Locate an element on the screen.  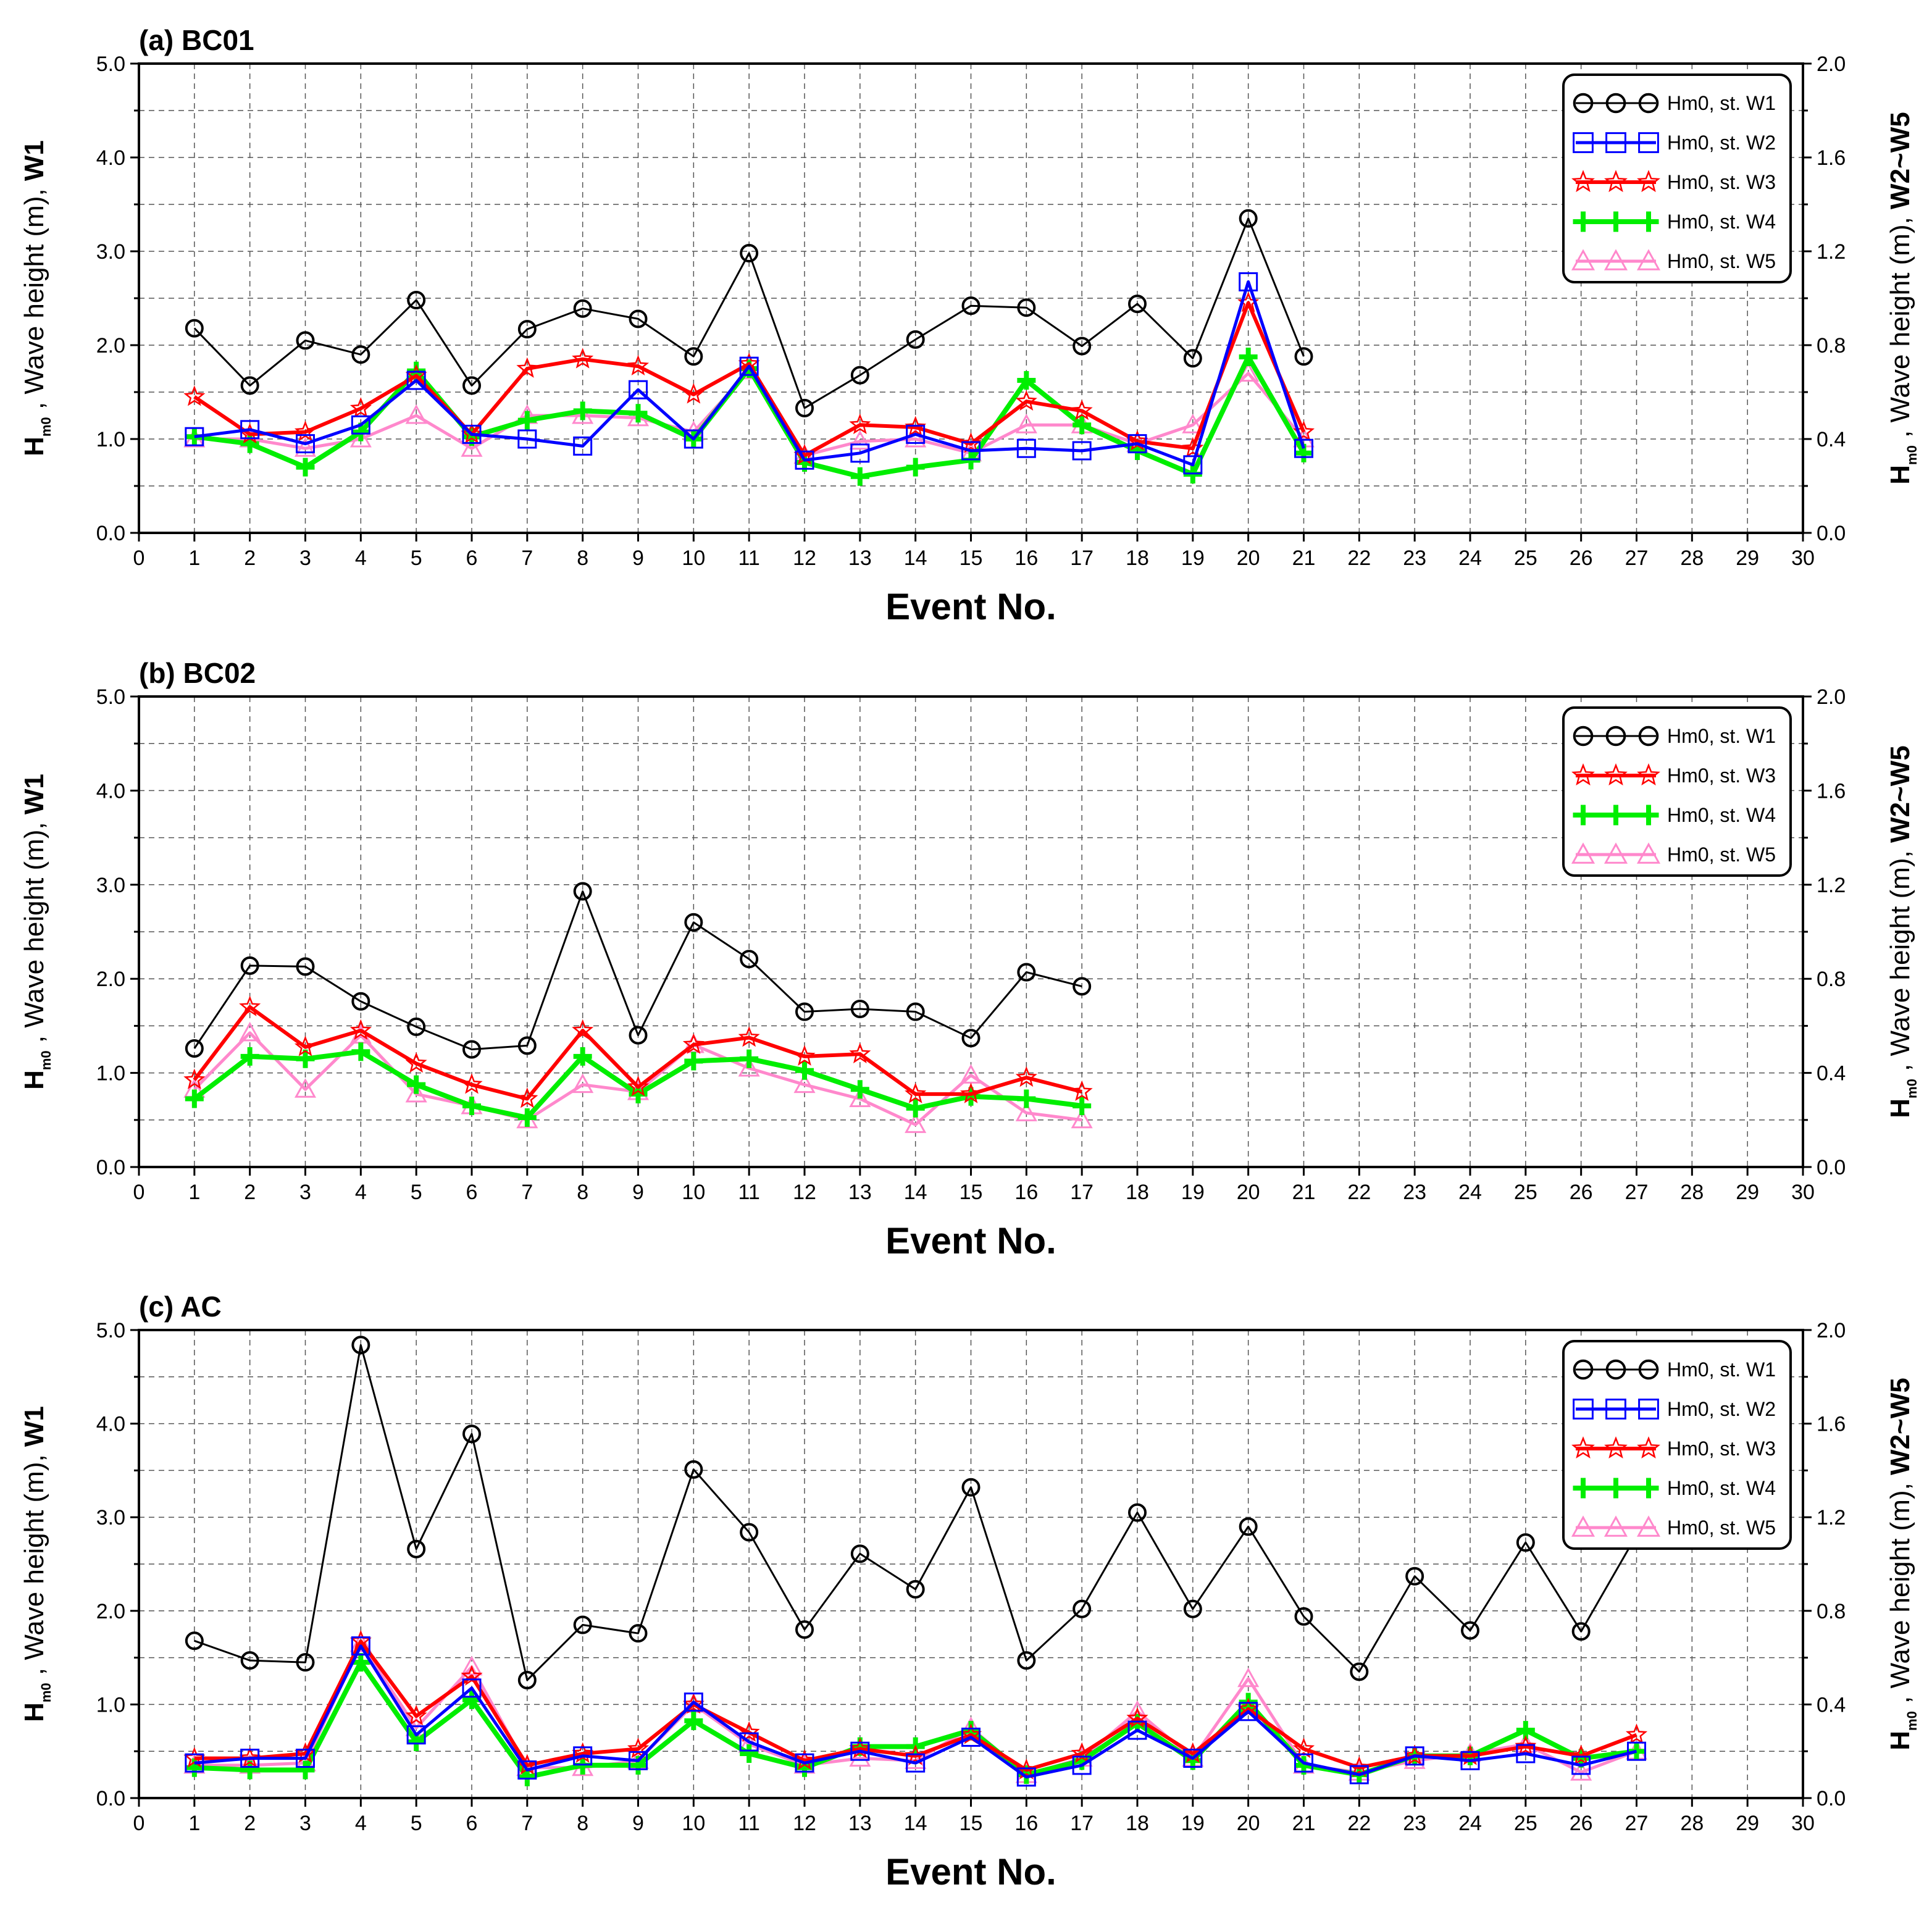
x-tick-label: 7 is located at coordinates (527, 1823).